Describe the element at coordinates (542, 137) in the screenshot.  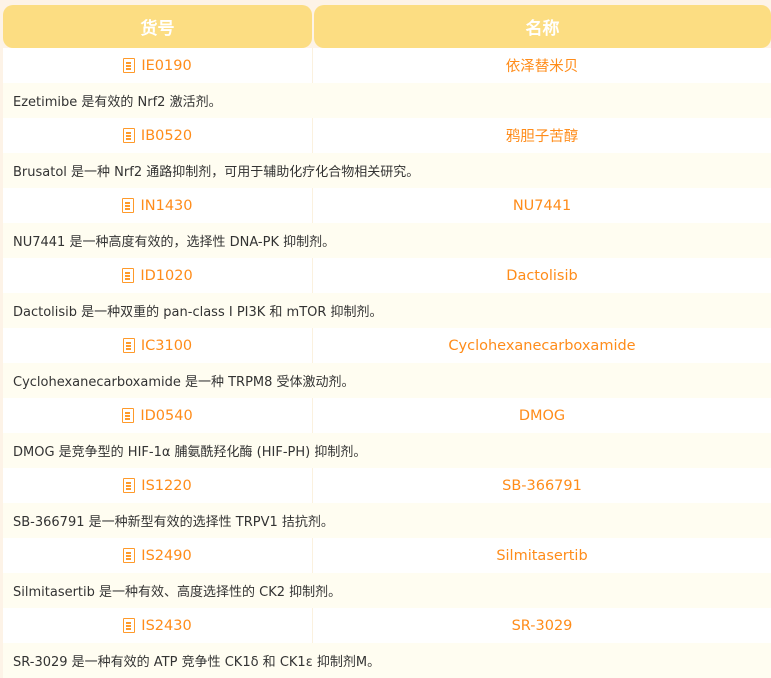
I see `product-name-link: 鸦胆子苦醇` at that location.